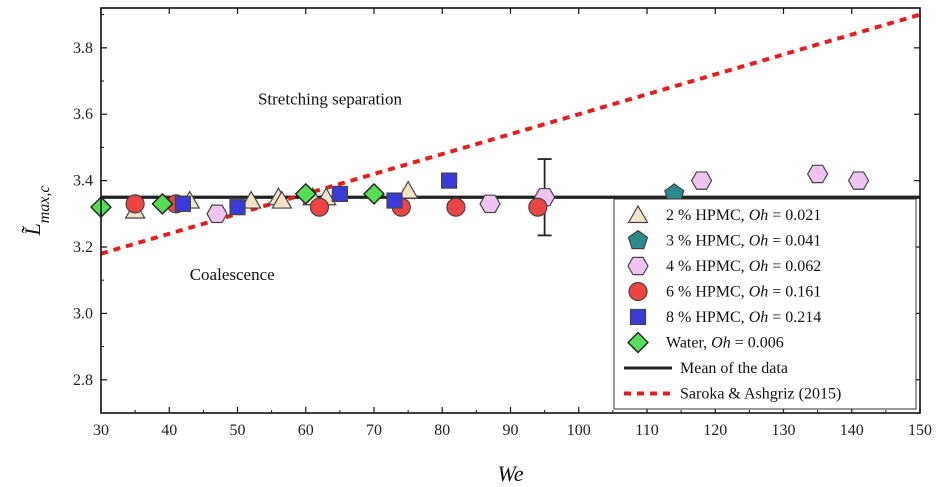  What do you see at coordinates (32, 229) in the screenshot?
I see `y-axis-title-base: L̃` at bounding box center [32, 229].